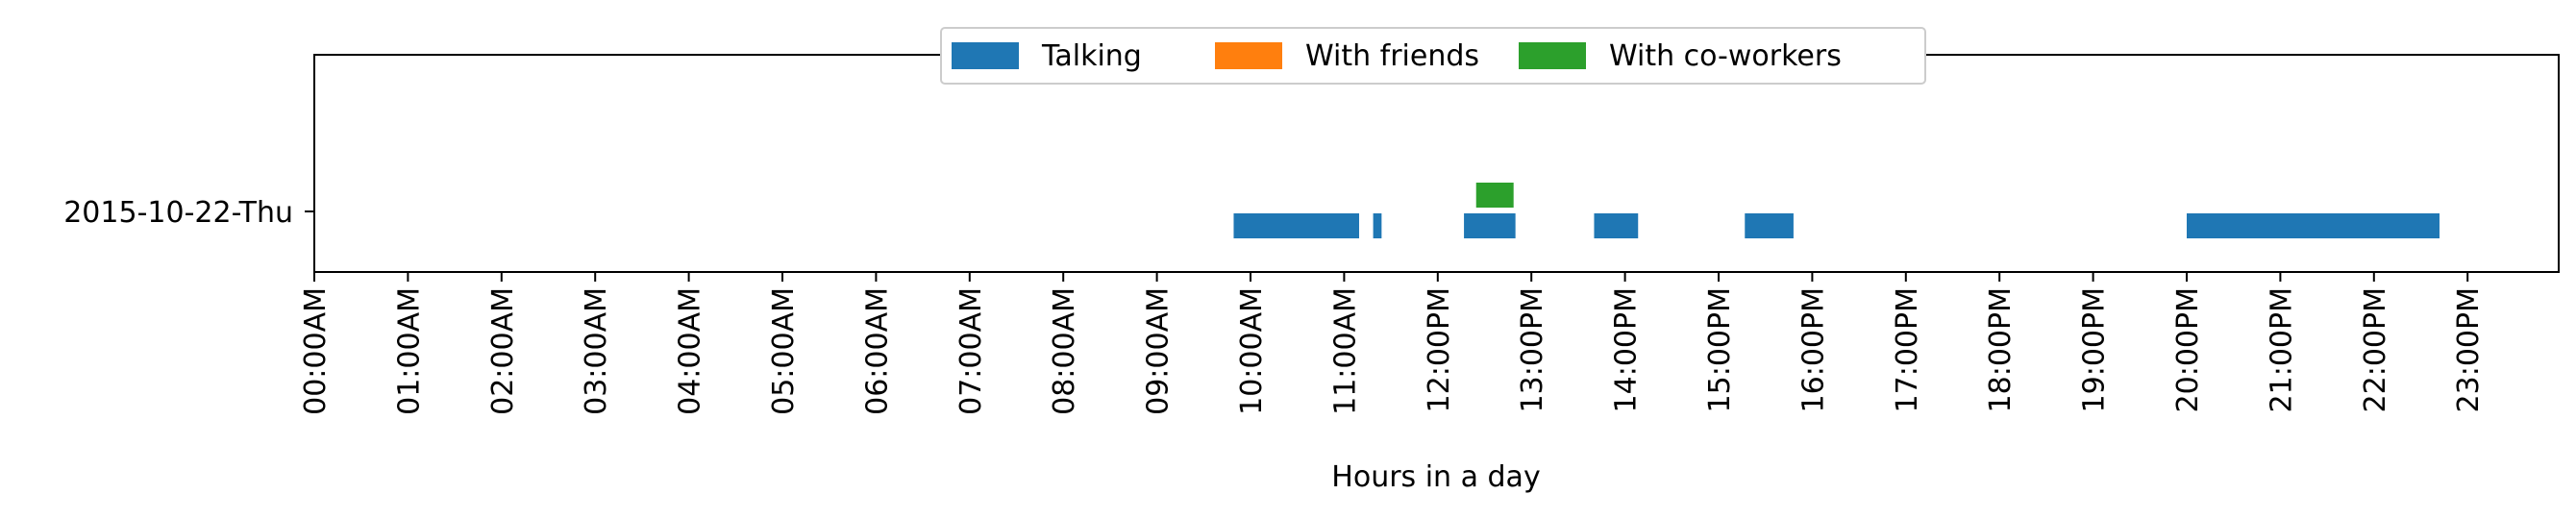  I want to click on x-tick-label: 07:00AM, so click(971, 351).